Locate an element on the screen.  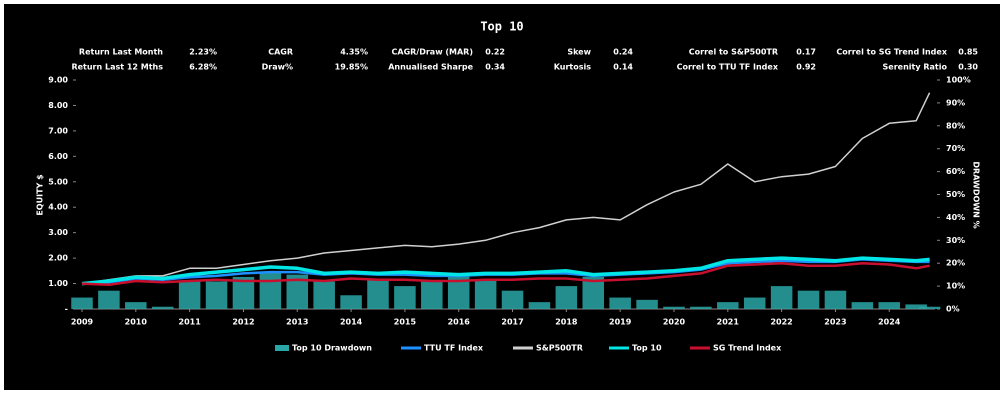
y-tick-label: 1.00 is located at coordinates (58, 283).